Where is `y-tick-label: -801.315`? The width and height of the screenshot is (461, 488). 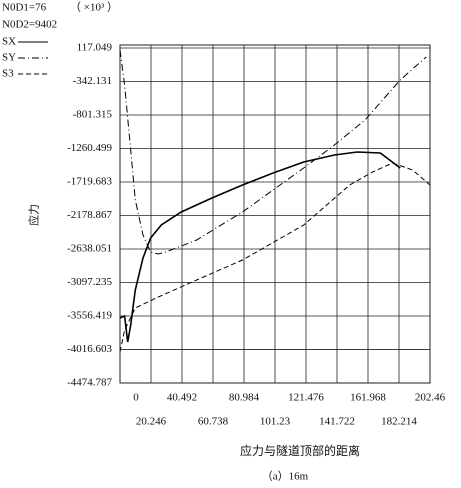 y-tick-label: -801.315 is located at coordinates (93, 115).